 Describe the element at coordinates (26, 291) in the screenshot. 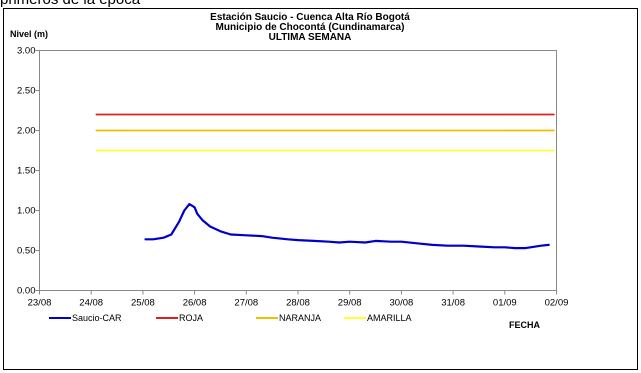

I see `y-tick-label: 0.00` at that location.